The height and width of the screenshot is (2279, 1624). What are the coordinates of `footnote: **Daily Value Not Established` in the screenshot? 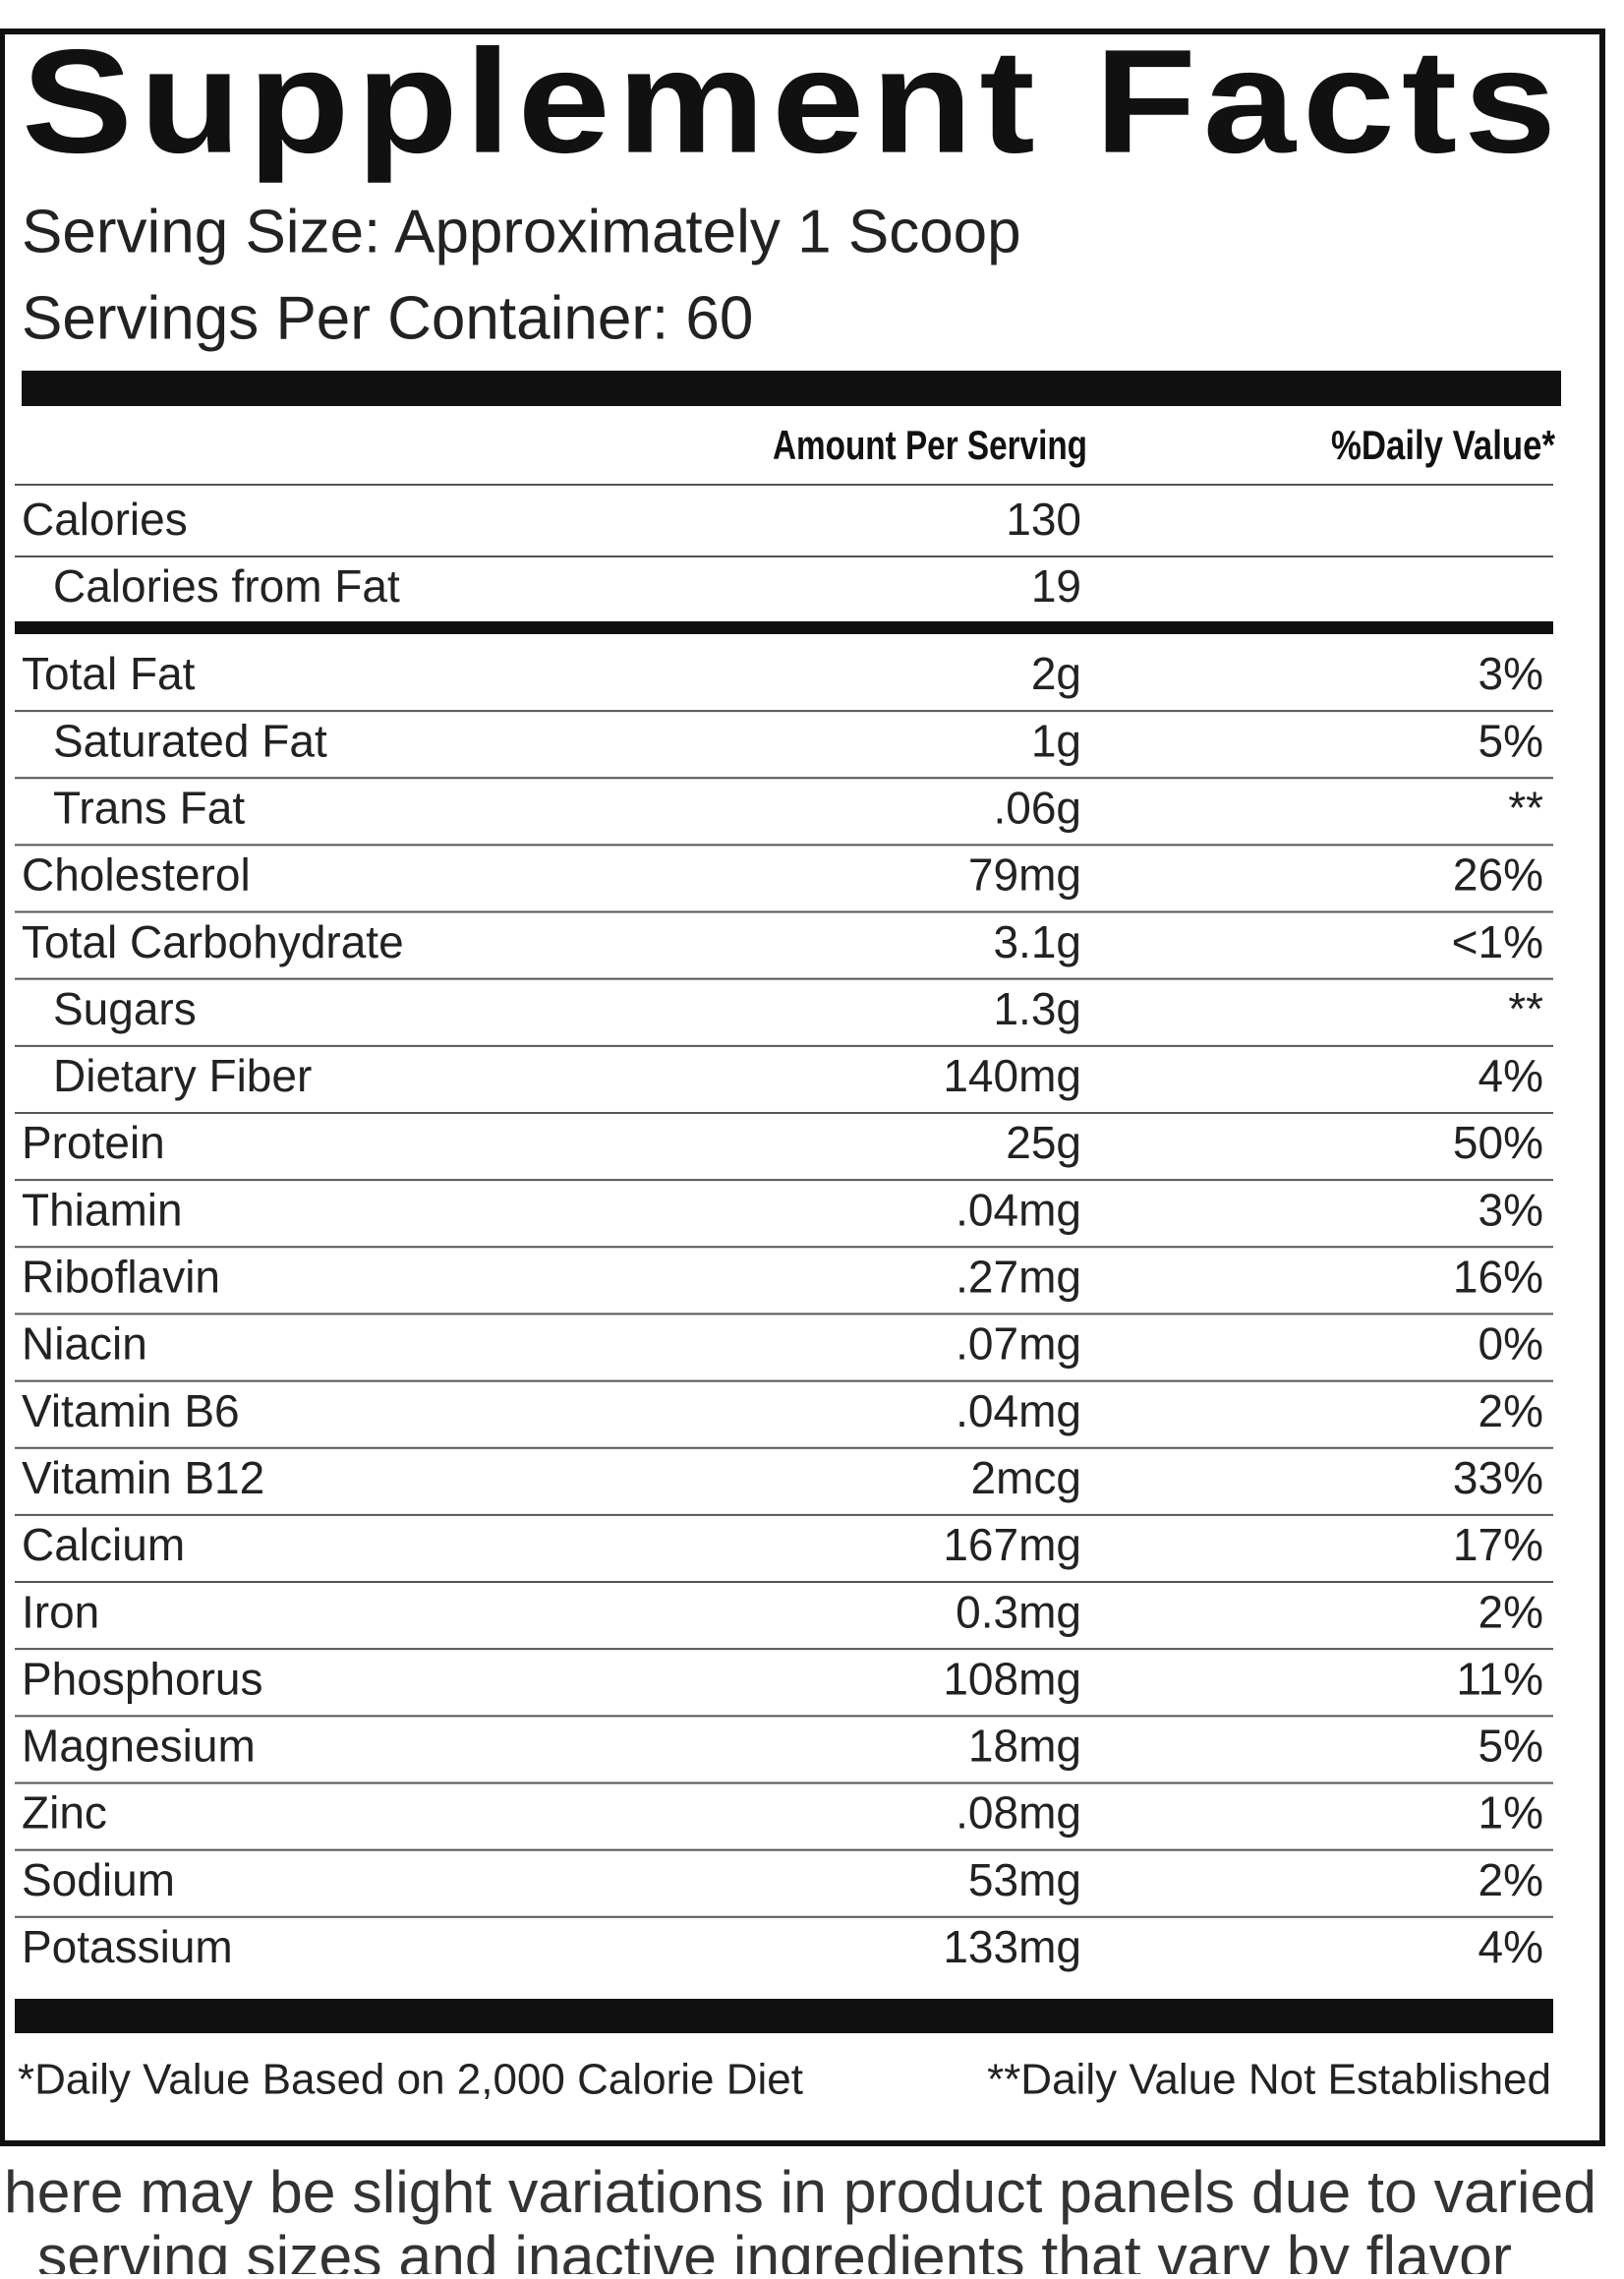 It's located at (1269, 2080).